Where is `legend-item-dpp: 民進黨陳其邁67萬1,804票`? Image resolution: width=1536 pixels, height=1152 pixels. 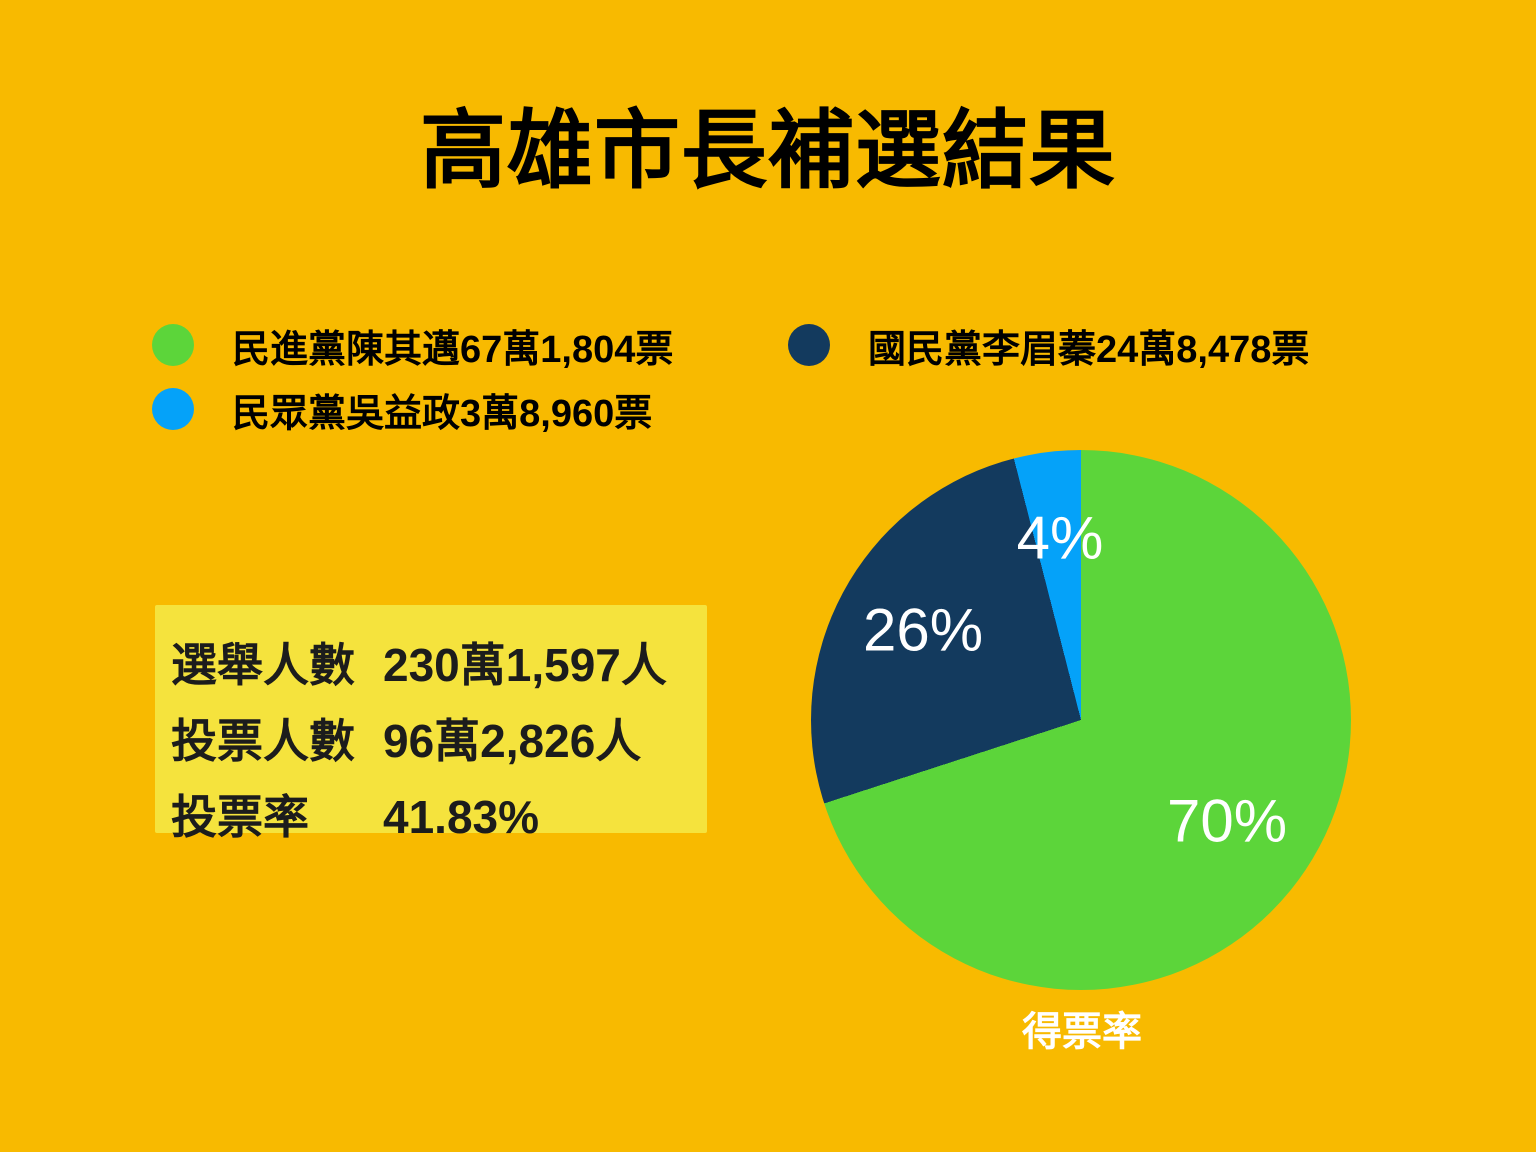 legend-item-dpp: 民進黨陳其邁67萬1,804票 is located at coordinates (412, 346).